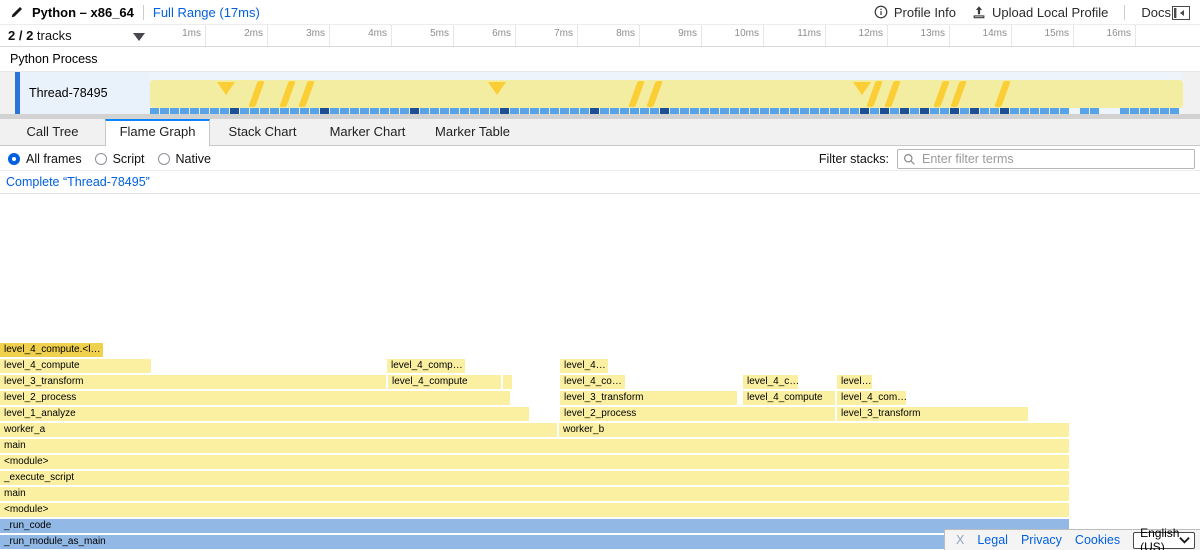  What do you see at coordinates (915, 12) in the screenshot?
I see `profile-info-button: Profile Info` at bounding box center [915, 12].